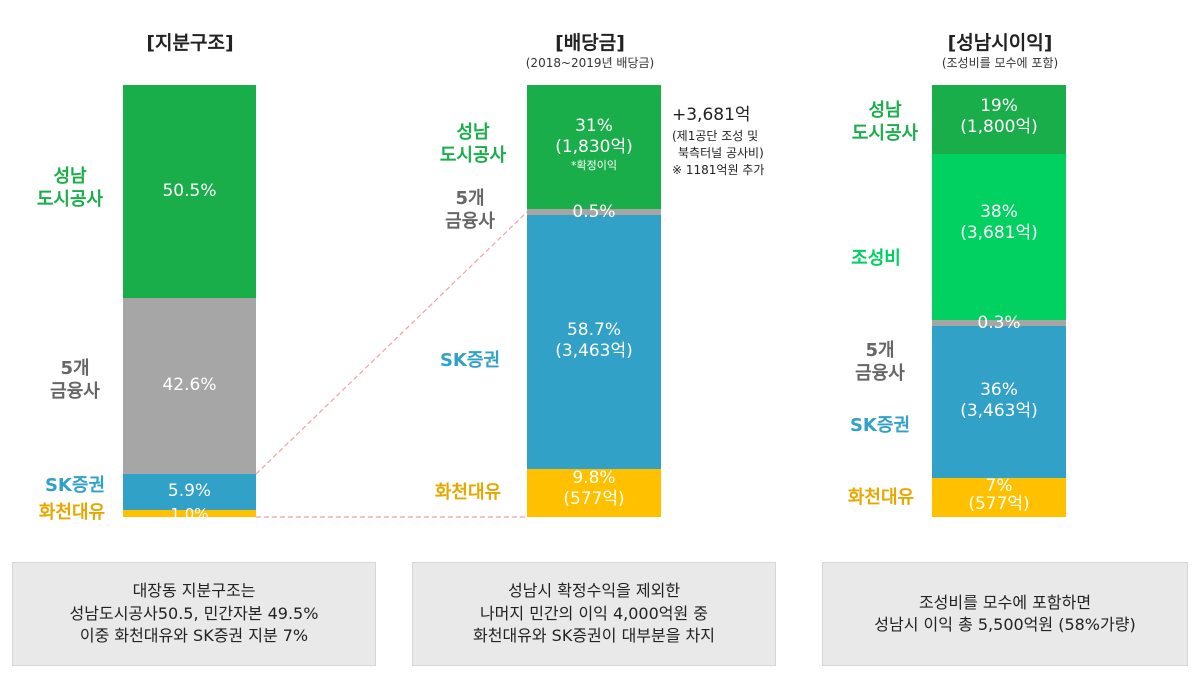 This screenshot has width=1200, height=679. Describe the element at coordinates (70, 188) in the screenshot. I see `chart1-cat-seongnam: 성남 도시공사` at that location.